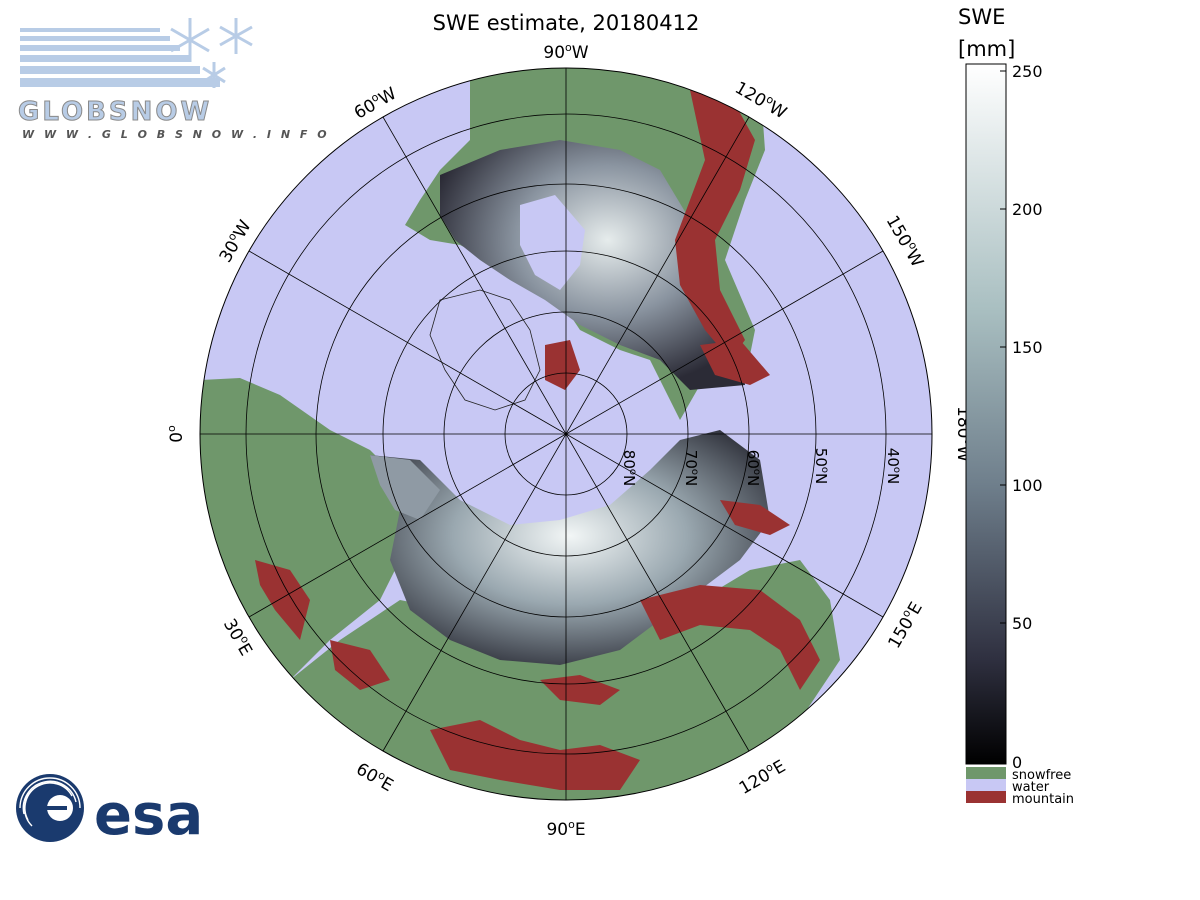 The width and height of the screenshot is (1200, 900). I want to click on latitude-labels: 80oN 70oN 60oN 50oN 40oN, so click(761, 467).